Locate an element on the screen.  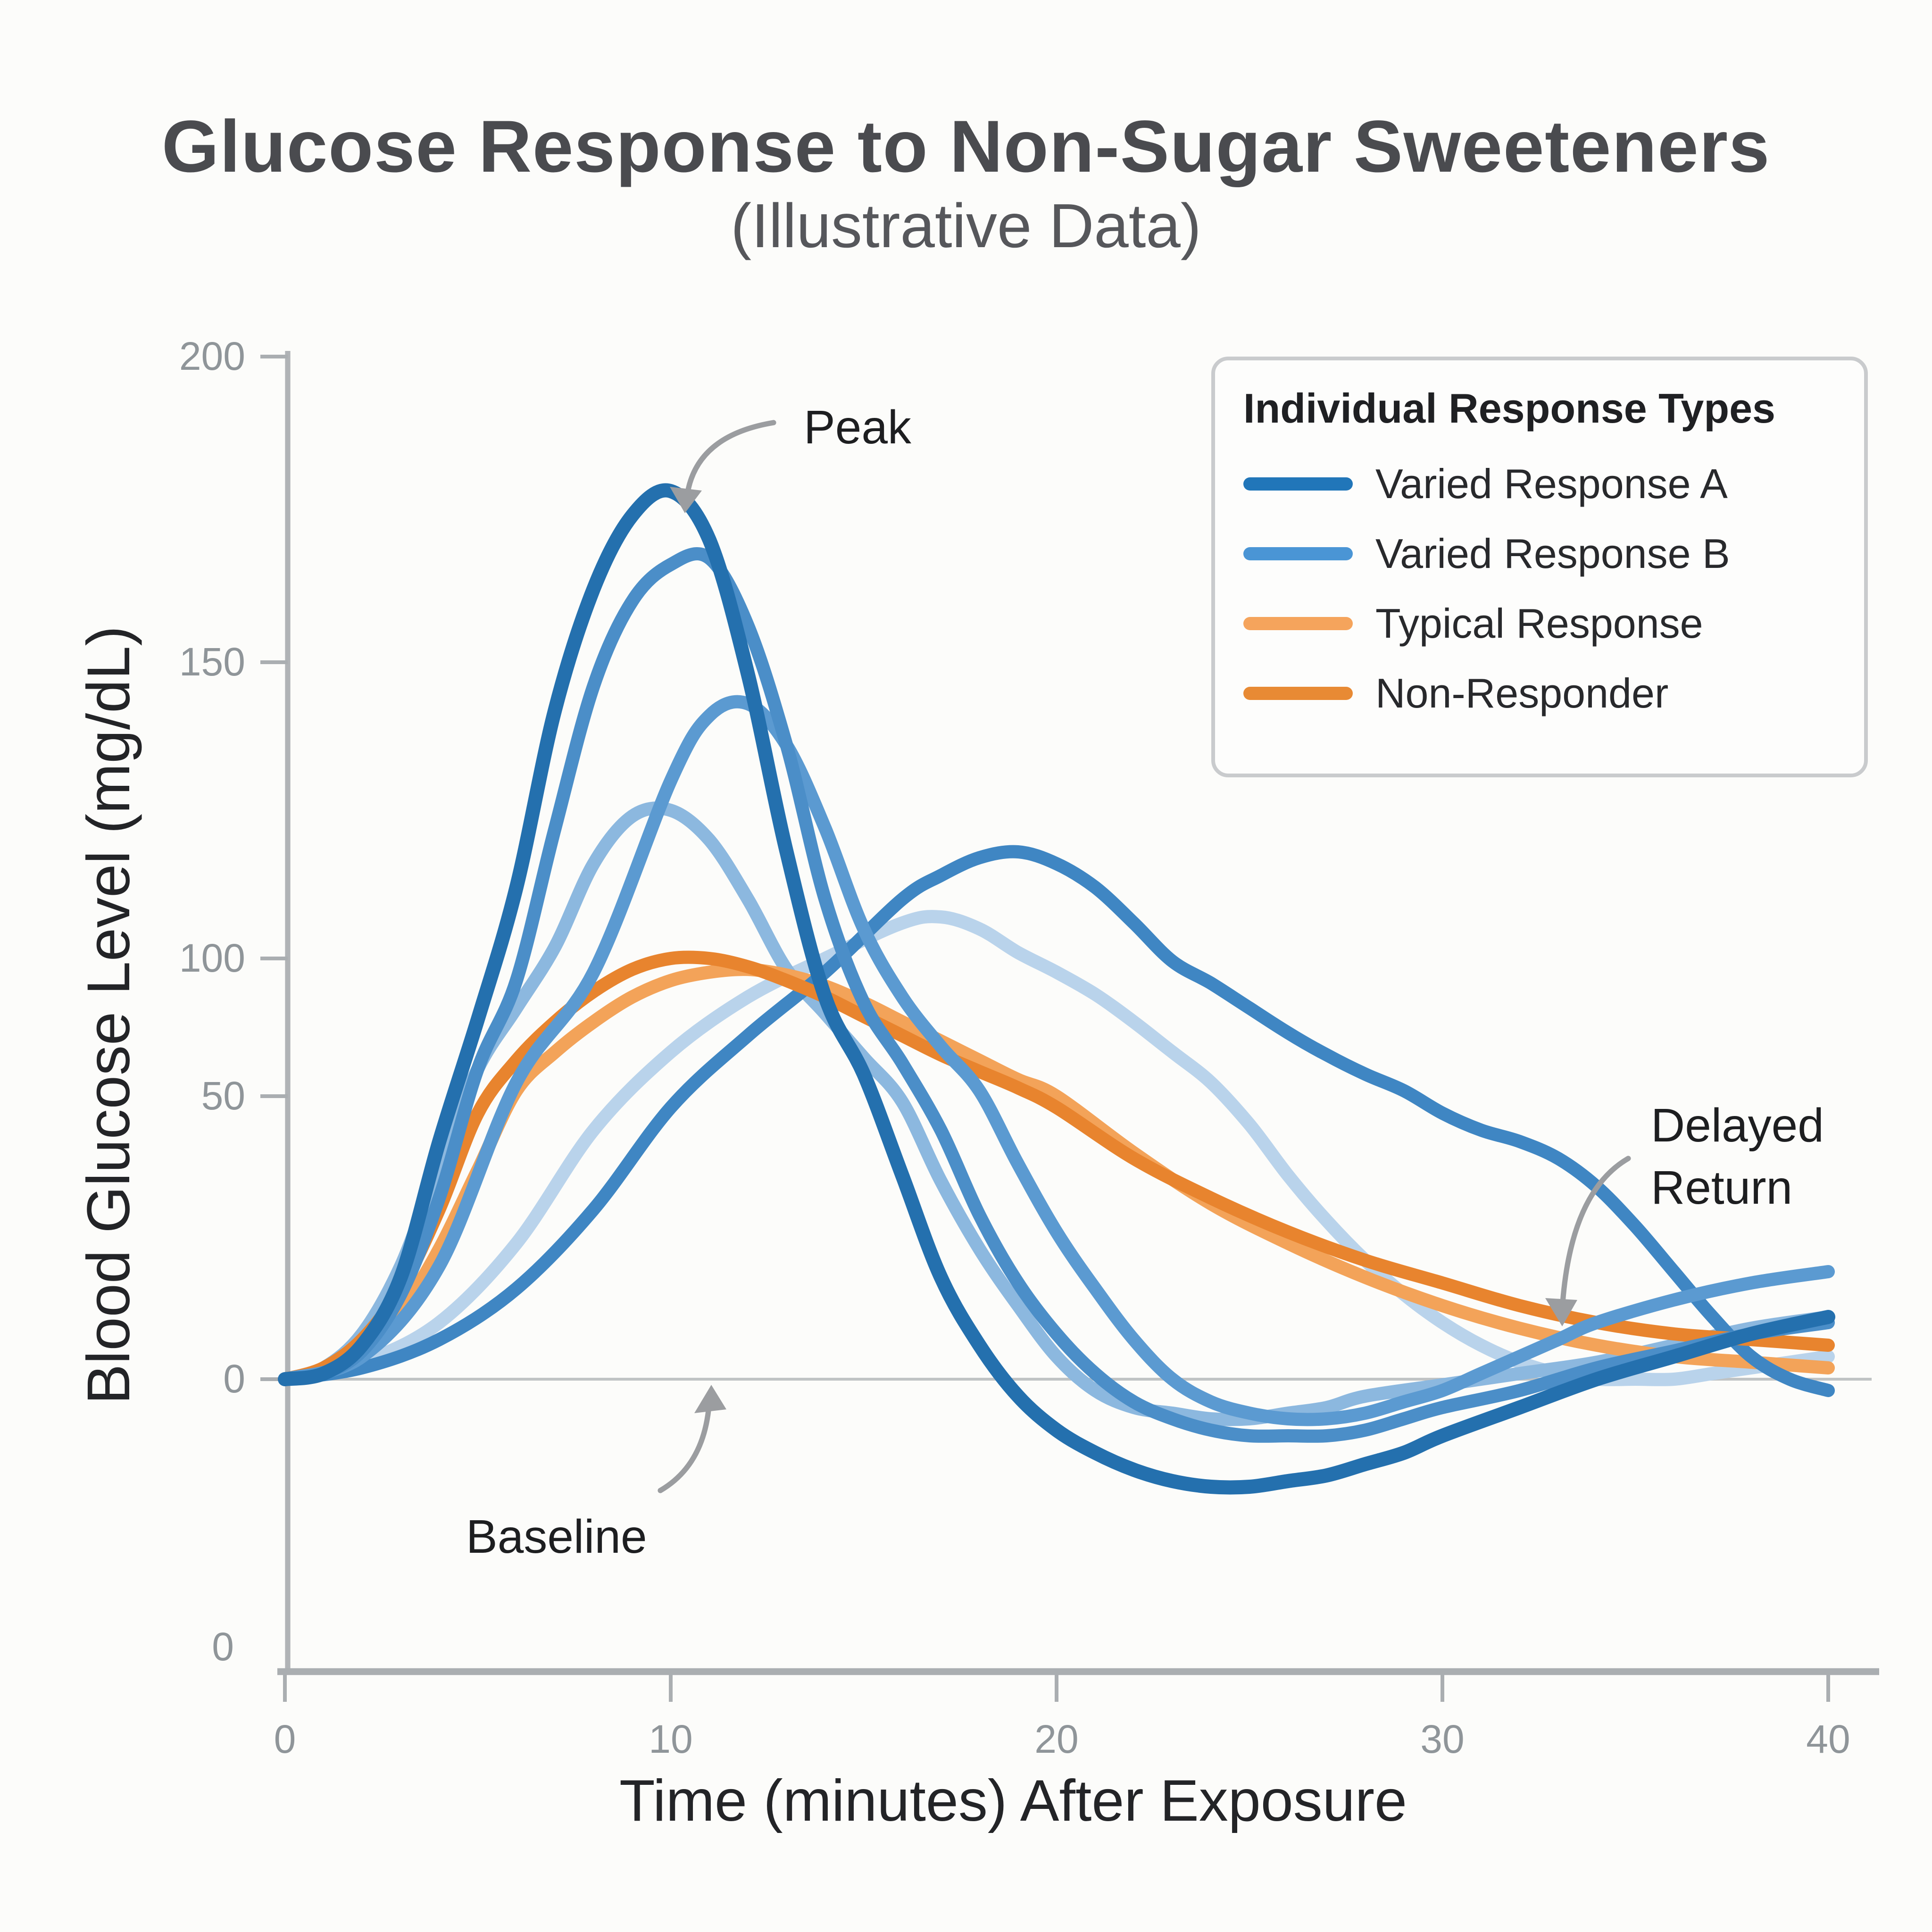
delayed-return-annotation-label: Delayed Return is located at coordinates (1738, 1157).